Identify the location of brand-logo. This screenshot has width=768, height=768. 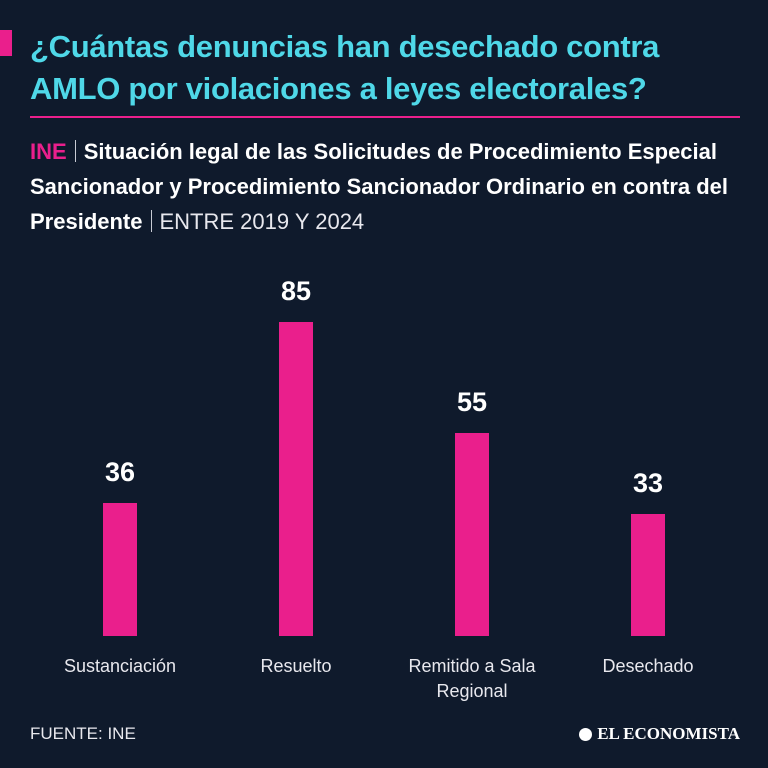
(586, 734).